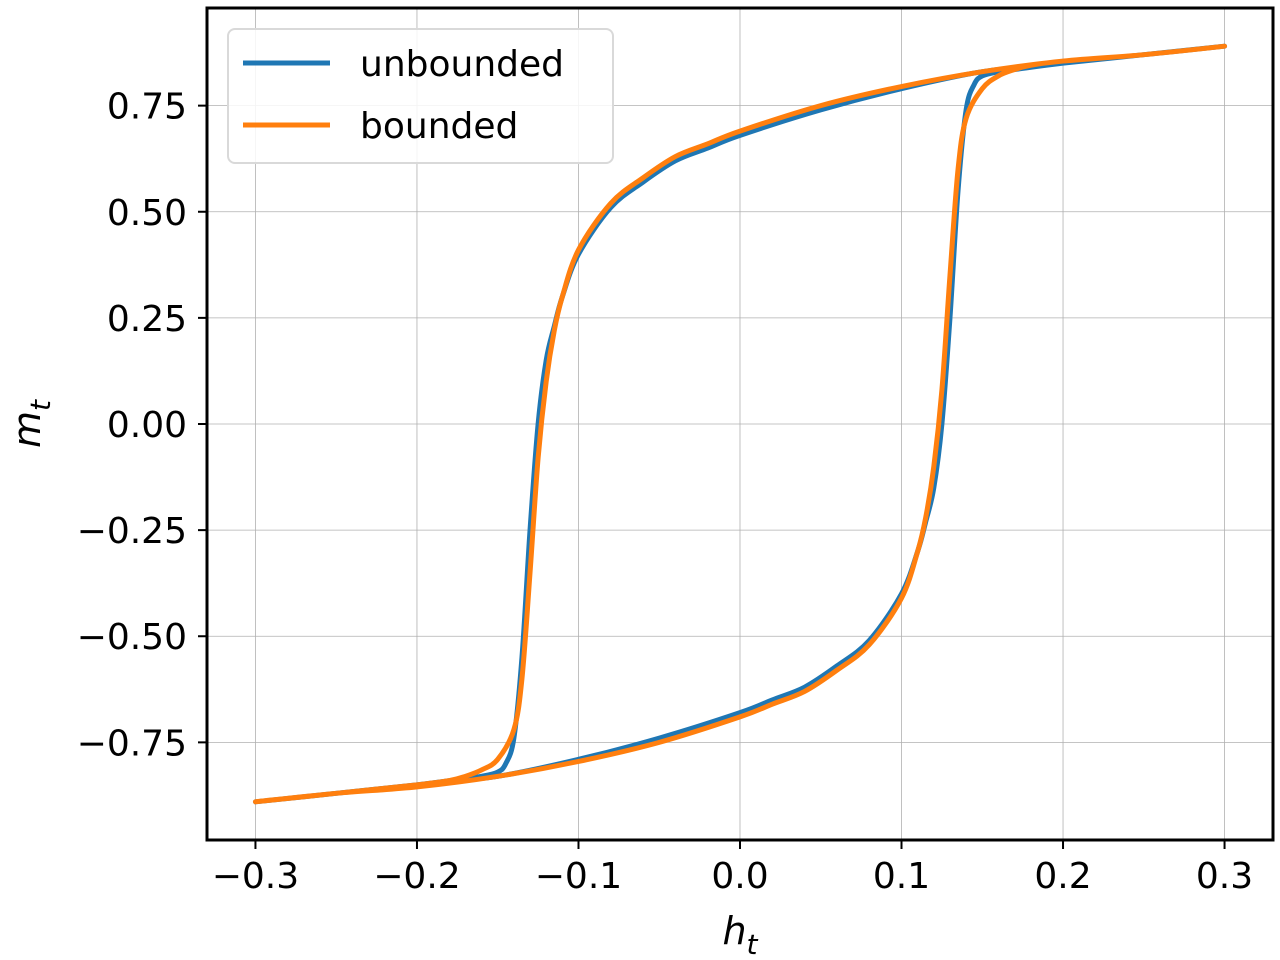  What do you see at coordinates (901, 876) in the screenshot?
I see `x-tick-label: 0.1` at bounding box center [901, 876].